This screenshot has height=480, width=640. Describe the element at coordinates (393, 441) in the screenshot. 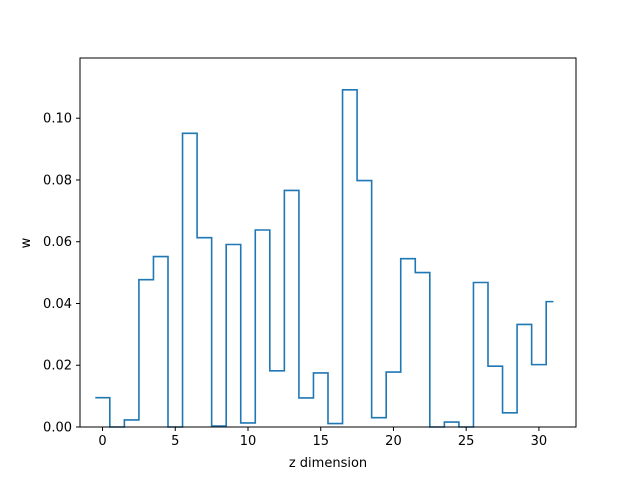

I see `x-tick-label: 20` at that location.